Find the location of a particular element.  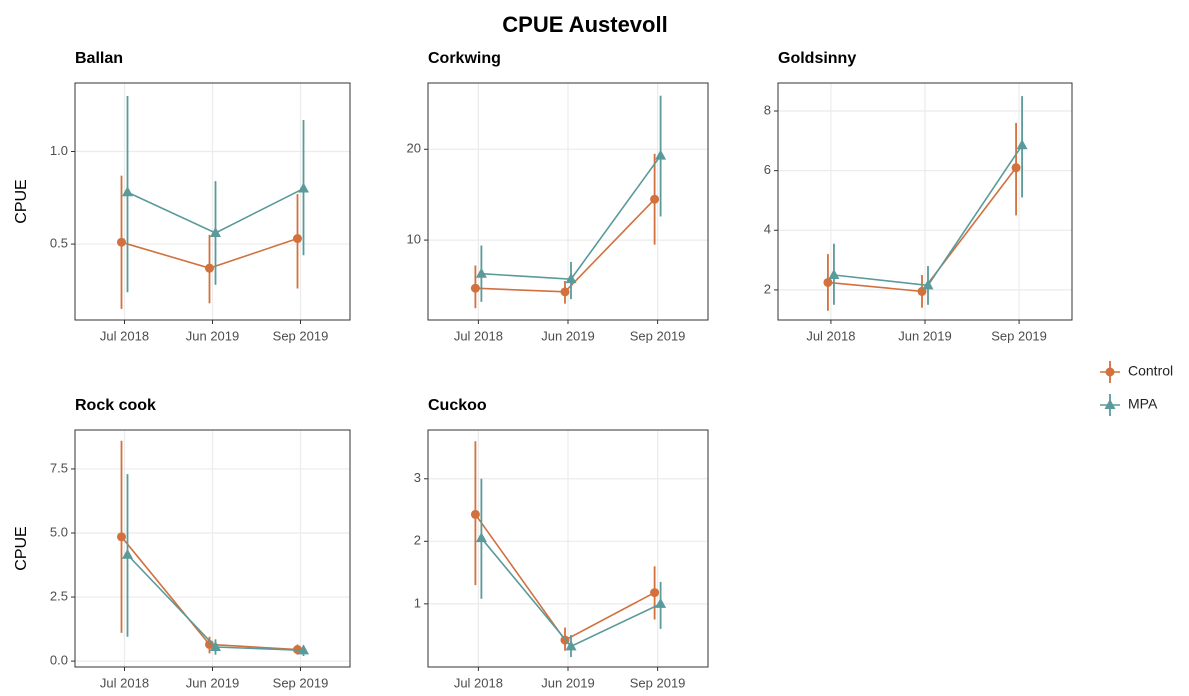

y-tick-label: 1.0 is located at coordinates (59, 150).